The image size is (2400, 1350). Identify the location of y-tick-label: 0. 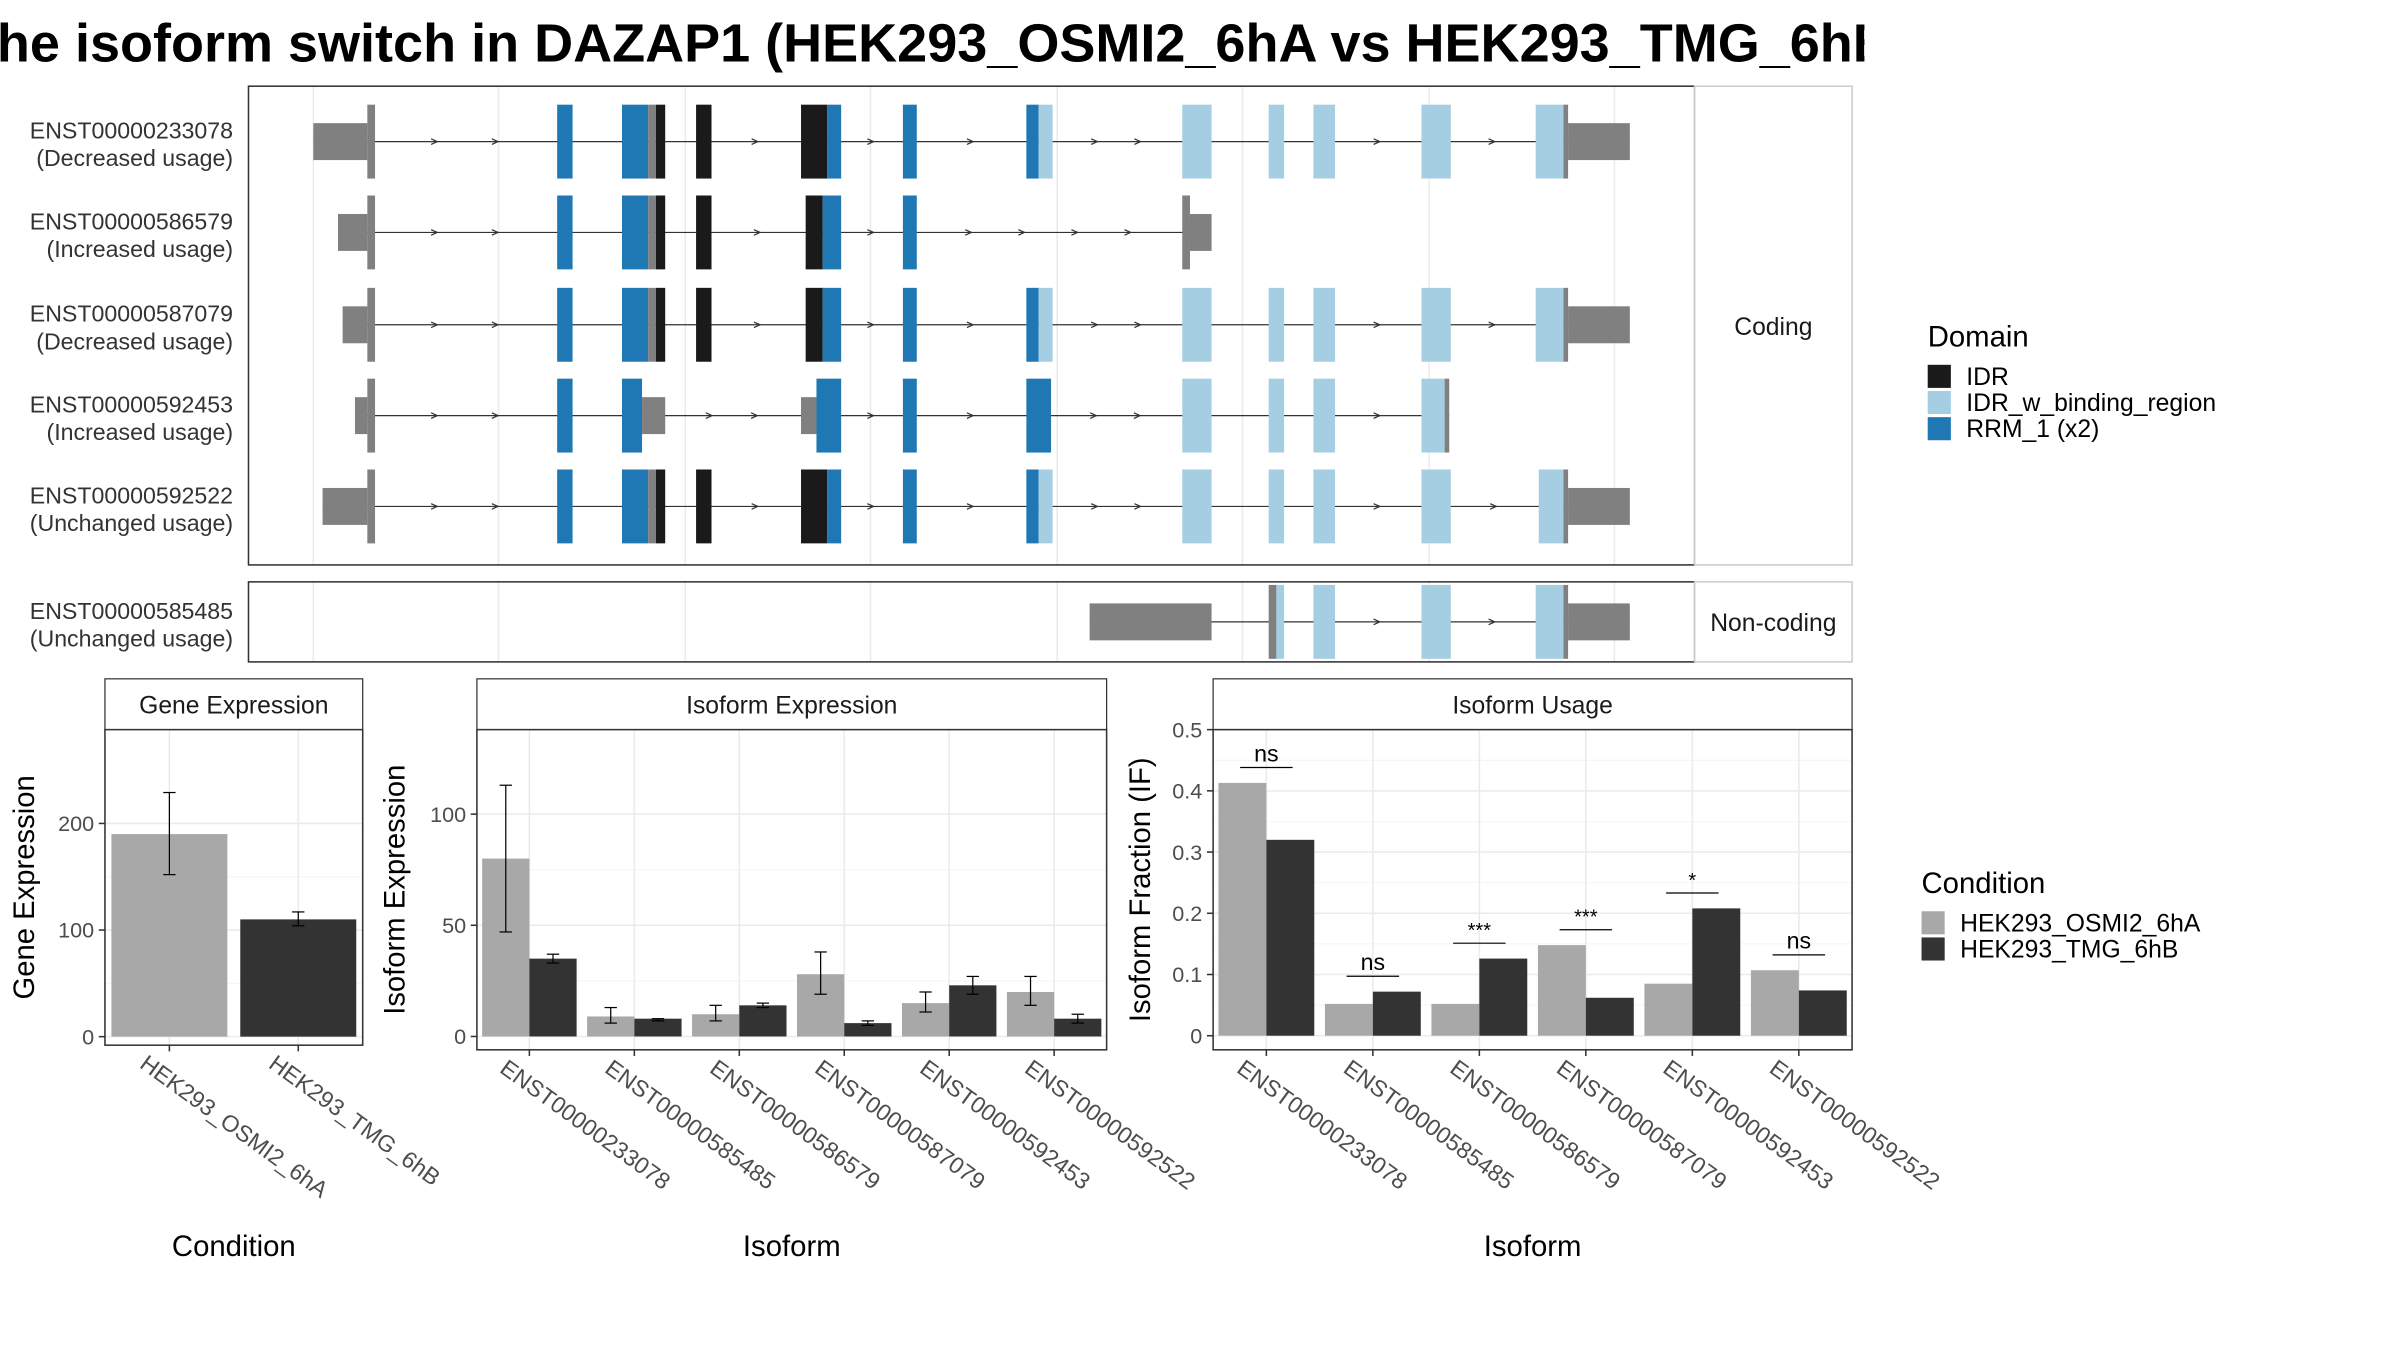
(88, 1036).